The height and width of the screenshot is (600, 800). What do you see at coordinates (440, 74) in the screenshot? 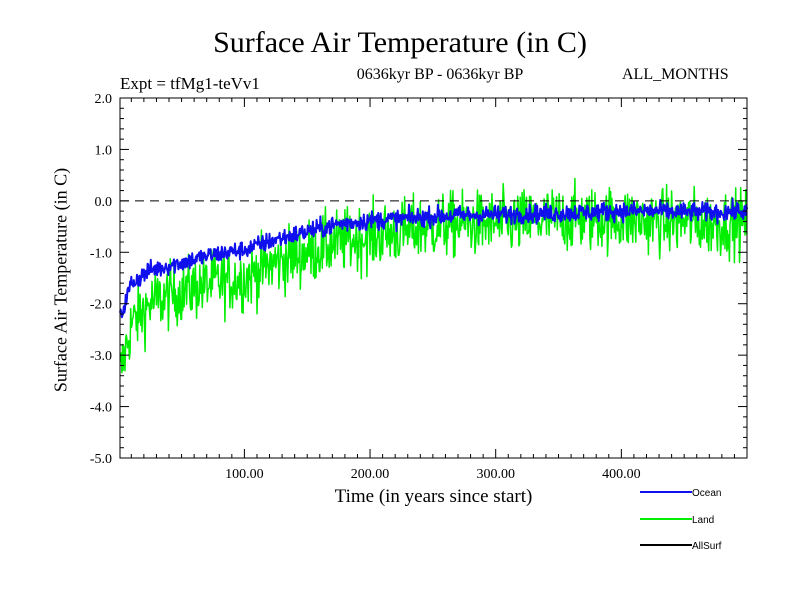
I see `period-label: 0636kyr BP - 0636kyr BP` at bounding box center [440, 74].